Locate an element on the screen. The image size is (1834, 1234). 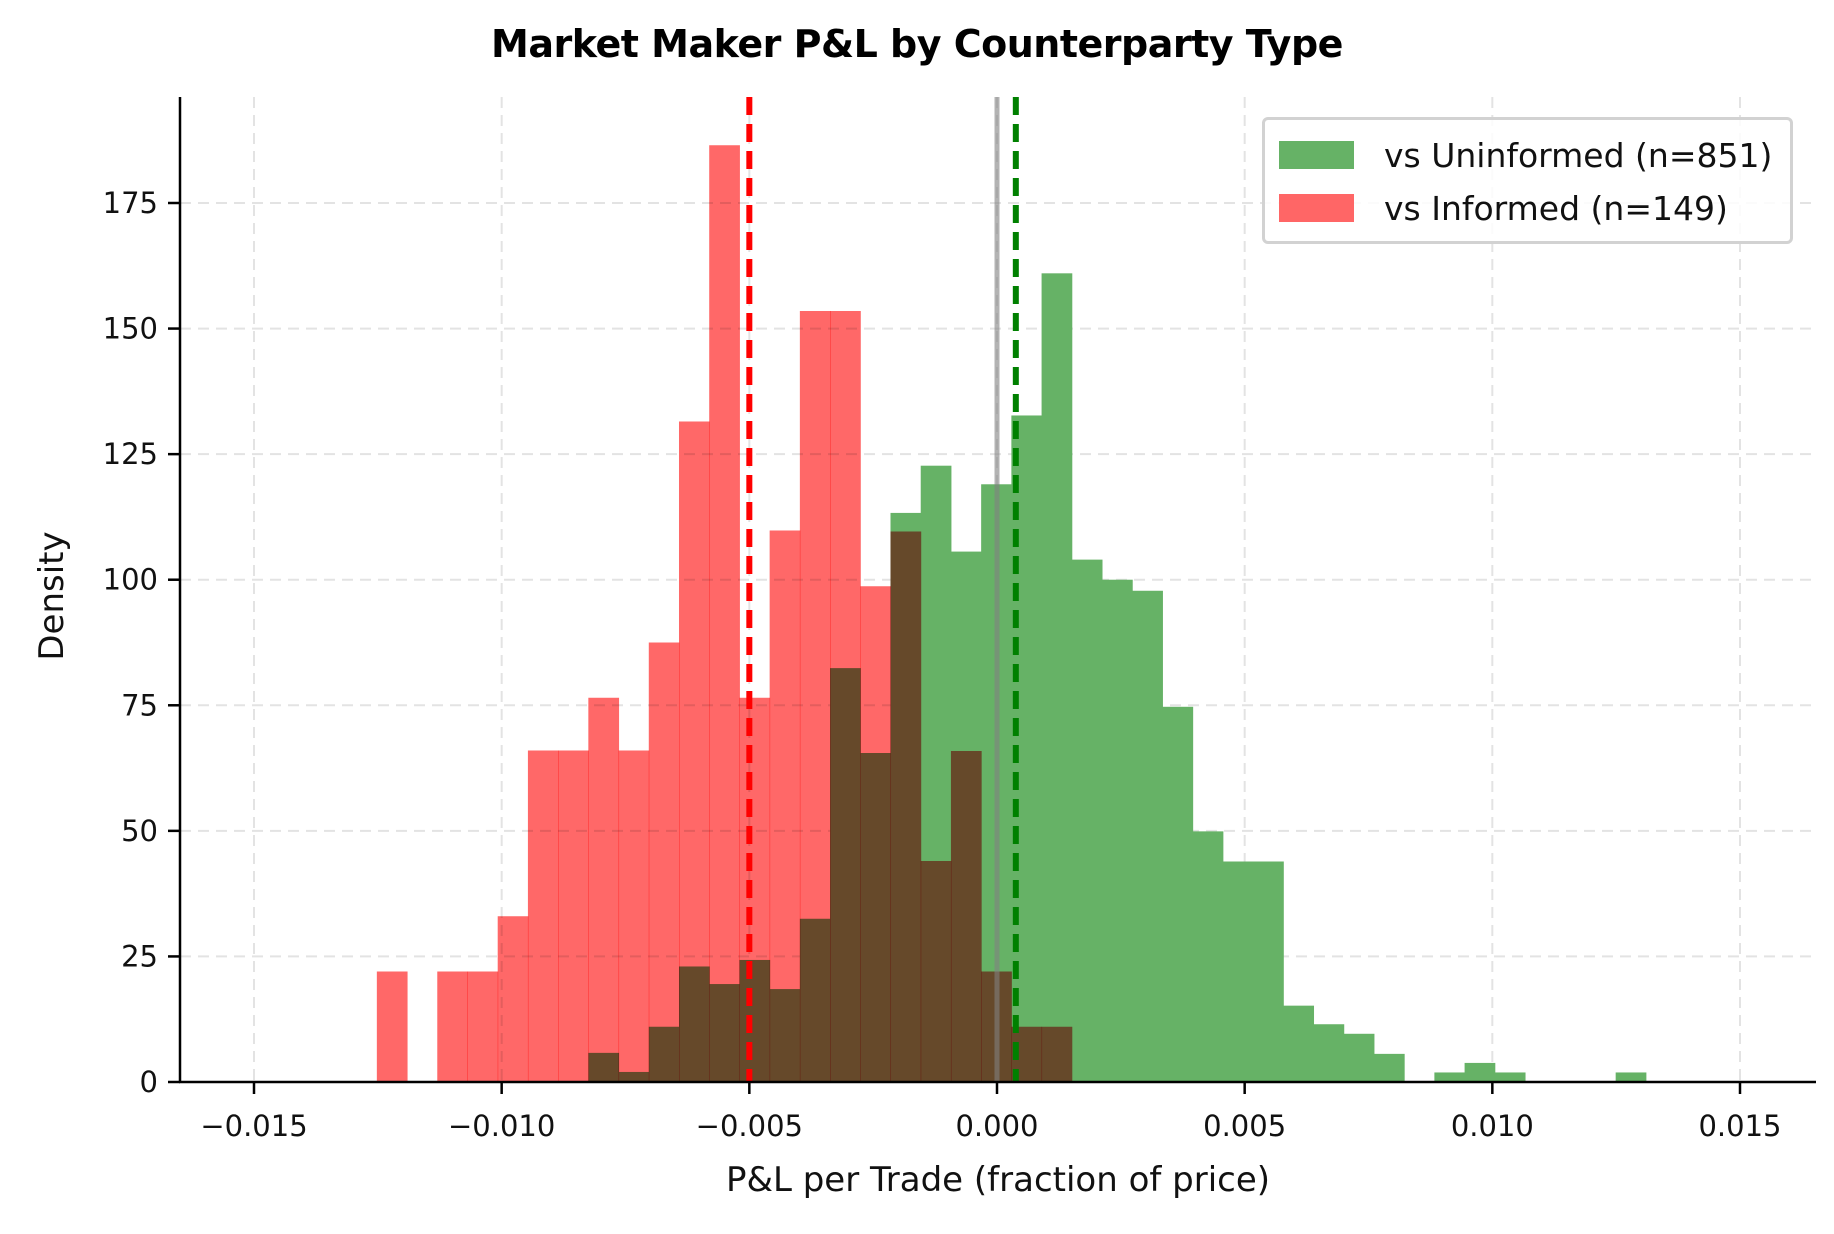
legend-label: vs Uninformed (n=851) is located at coordinates (1578, 155).